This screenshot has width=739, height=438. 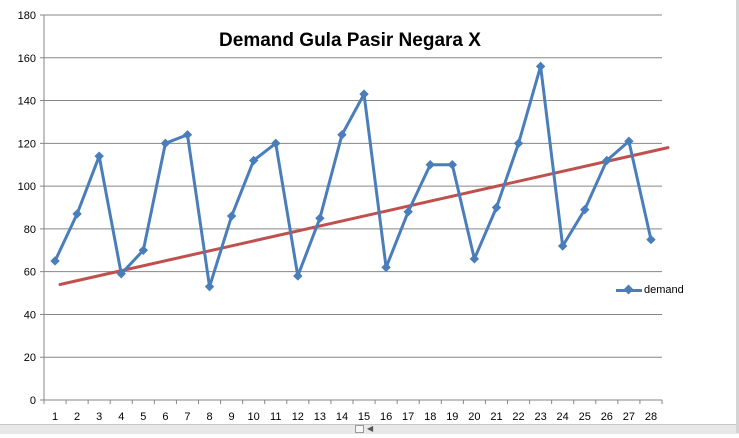 What do you see at coordinates (540, 417) in the screenshot?
I see `x-tick-label: 23` at bounding box center [540, 417].